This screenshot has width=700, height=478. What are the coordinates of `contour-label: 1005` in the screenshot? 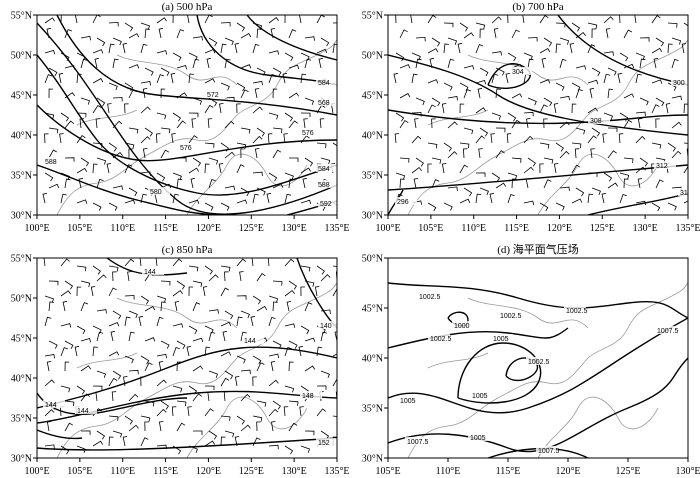 It's located at (480, 396).